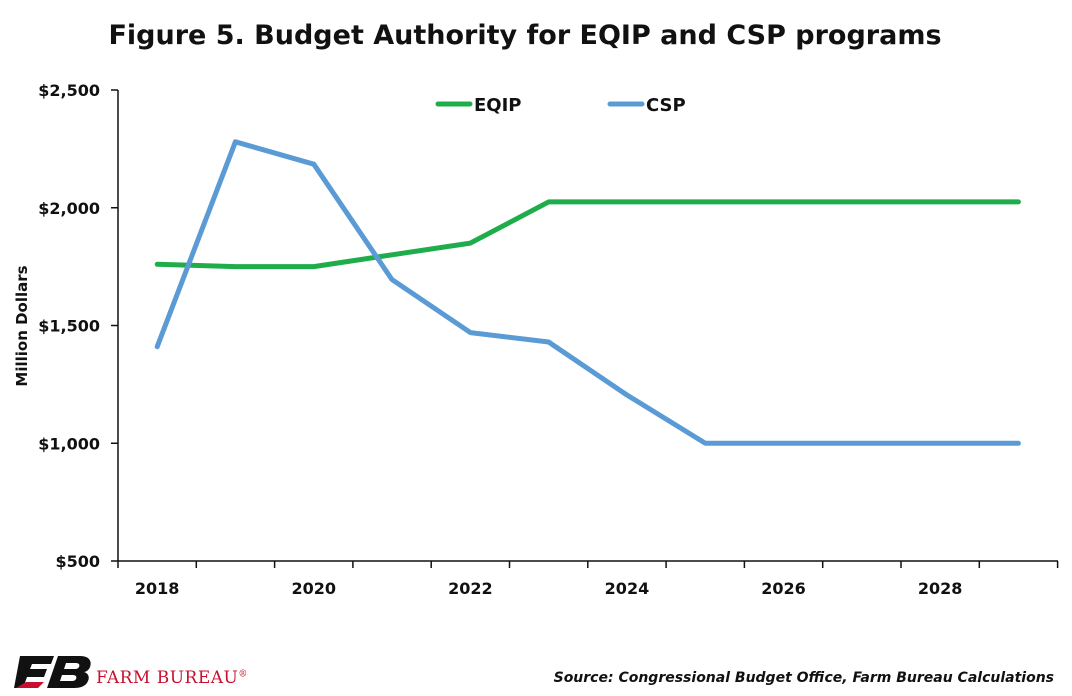 The height and width of the screenshot is (696, 1072). Describe the element at coordinates (627, 588) in the screenshot. I see `x-tick-label: 2024` at that location.